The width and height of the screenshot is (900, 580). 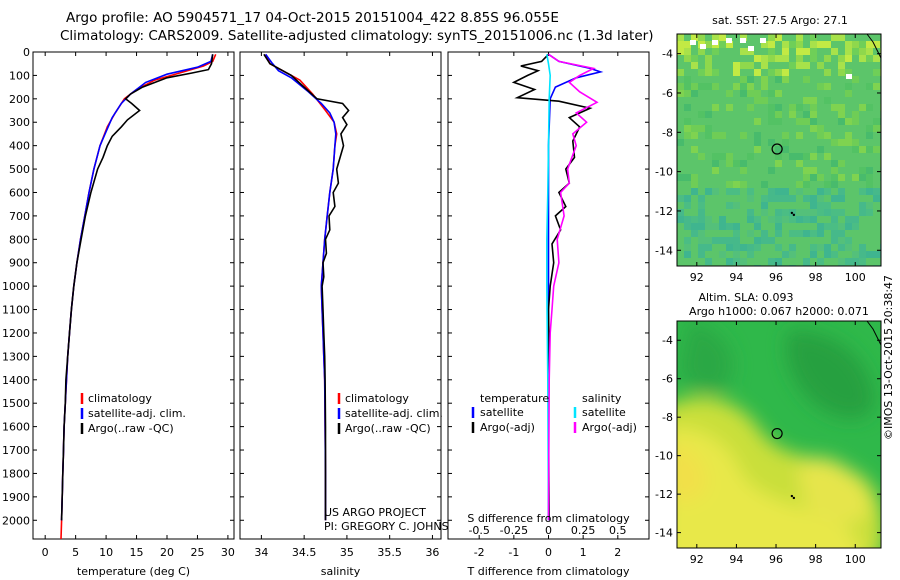 I want to click on s-tick-label: 0, so click(x=548, y=530).